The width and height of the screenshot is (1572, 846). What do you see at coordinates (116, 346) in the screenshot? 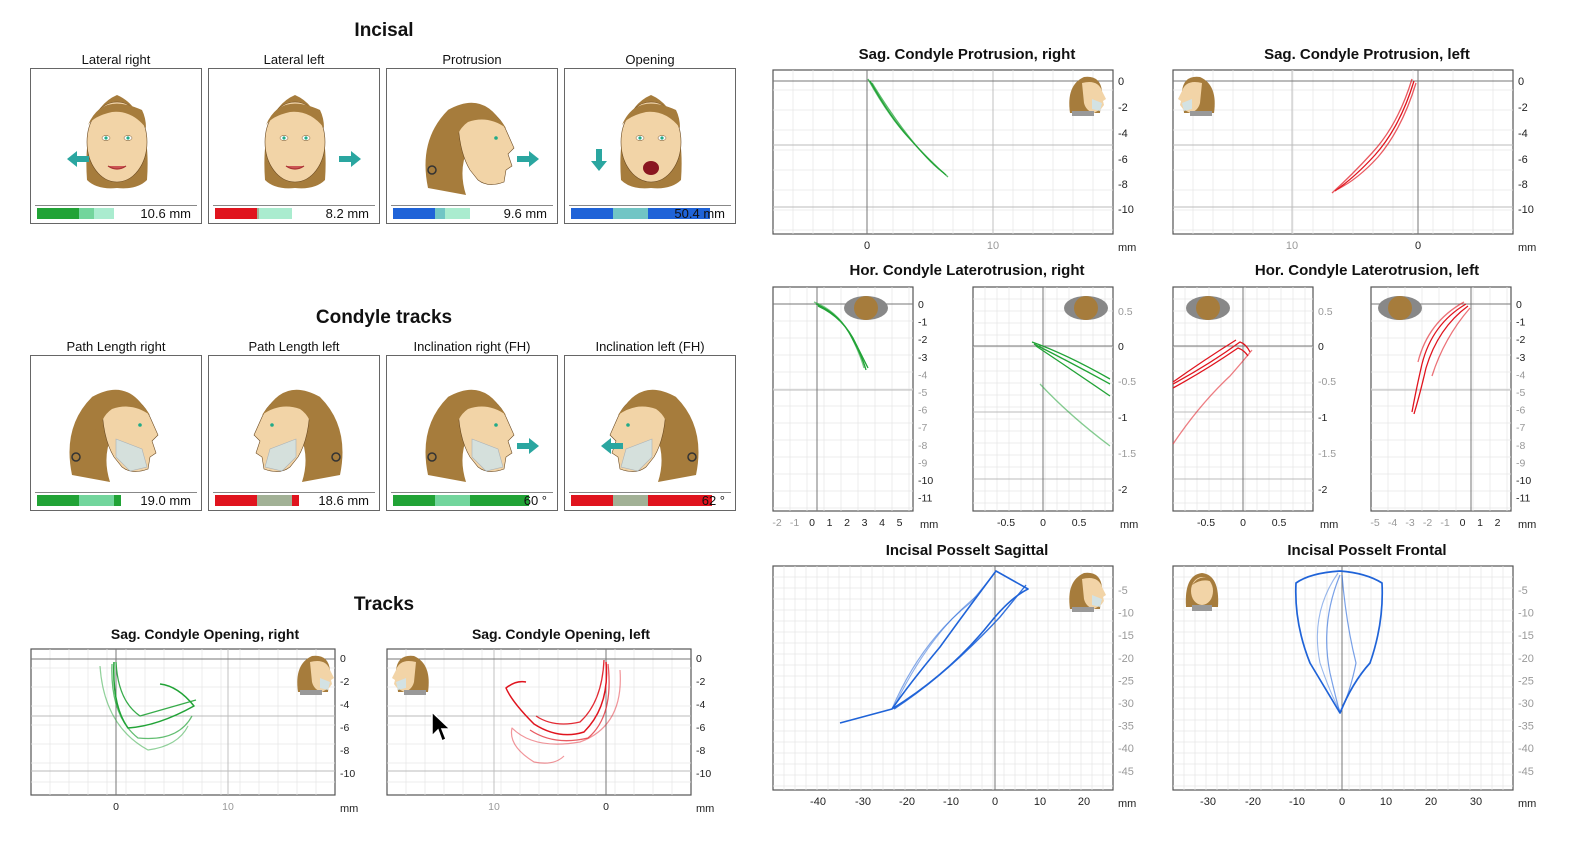
I see `card-label: Path Length right` at bounding box center [116, 346].